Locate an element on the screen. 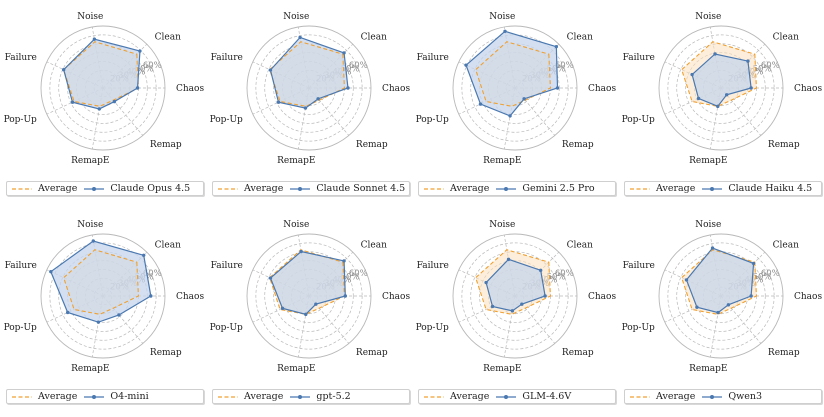  legend-entry: gpt-5.2 is located at coordinates (320, 396).